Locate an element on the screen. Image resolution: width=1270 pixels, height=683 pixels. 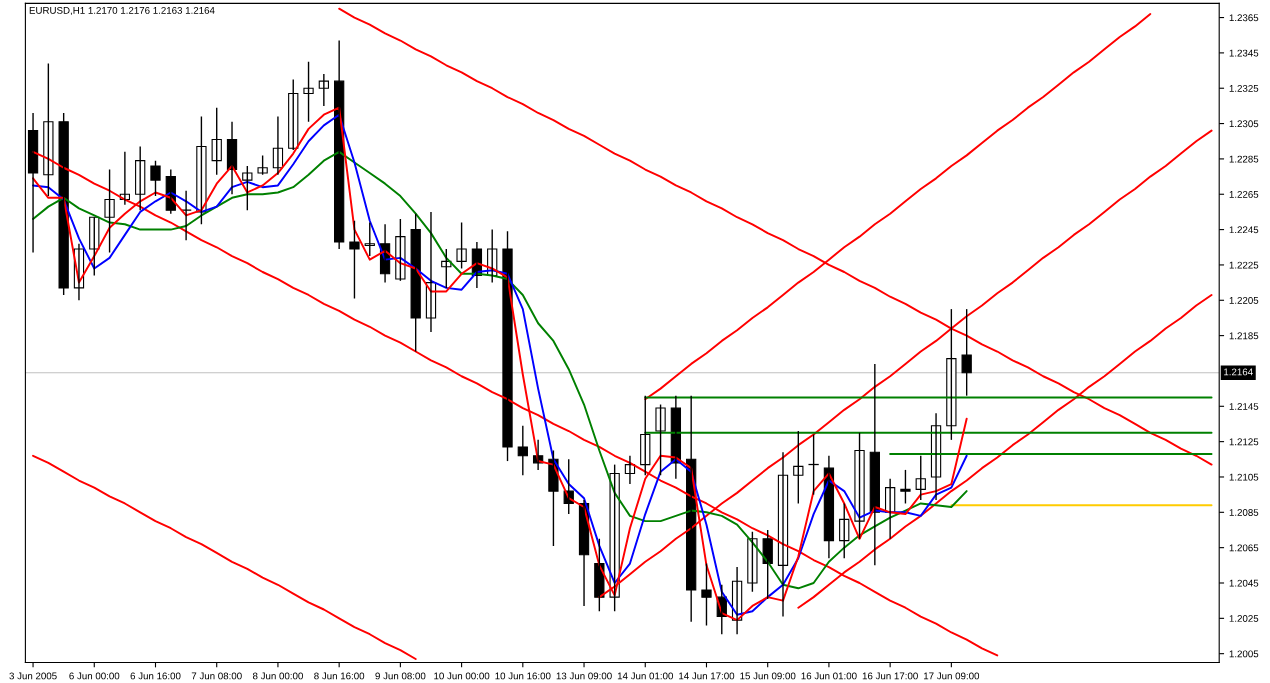
x-tick-label: 15 Jun 09:00 is located at coordinates (768, 676).